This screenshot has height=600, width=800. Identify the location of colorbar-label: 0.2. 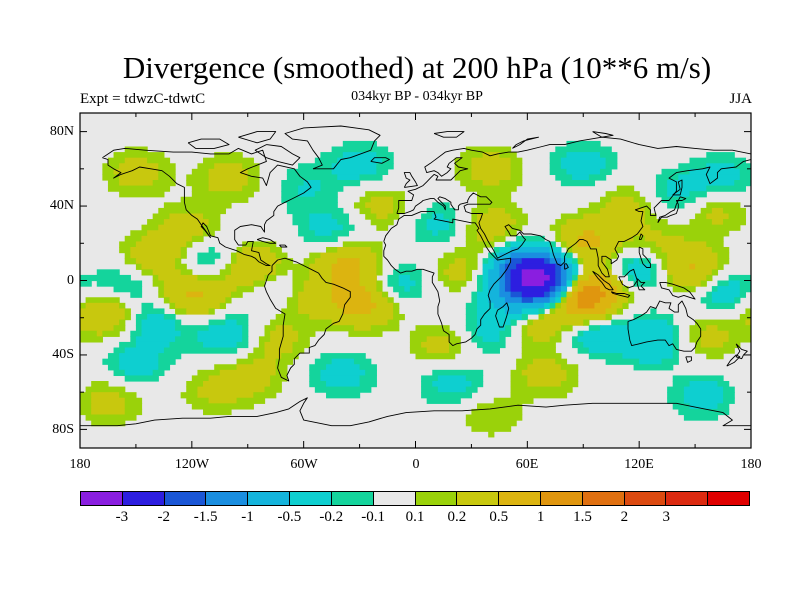
(457, 517).